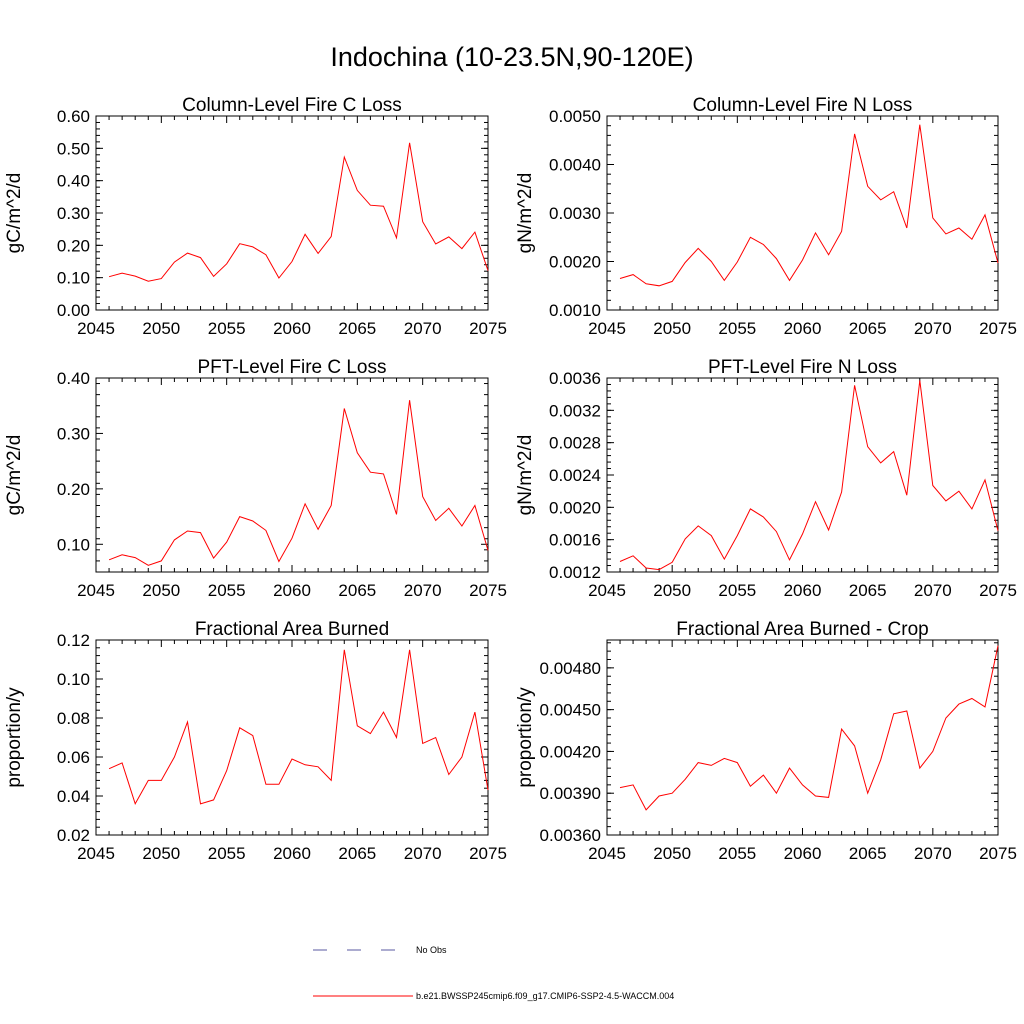  I want to click on y-tick-label: 0.00480, so click(570, 668).